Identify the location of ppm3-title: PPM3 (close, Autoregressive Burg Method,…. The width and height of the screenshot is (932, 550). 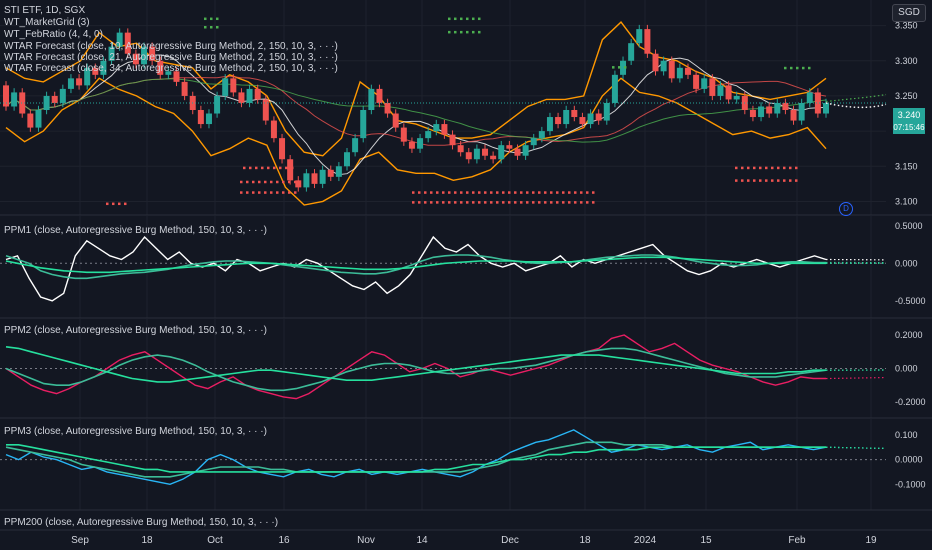
(135, 431).